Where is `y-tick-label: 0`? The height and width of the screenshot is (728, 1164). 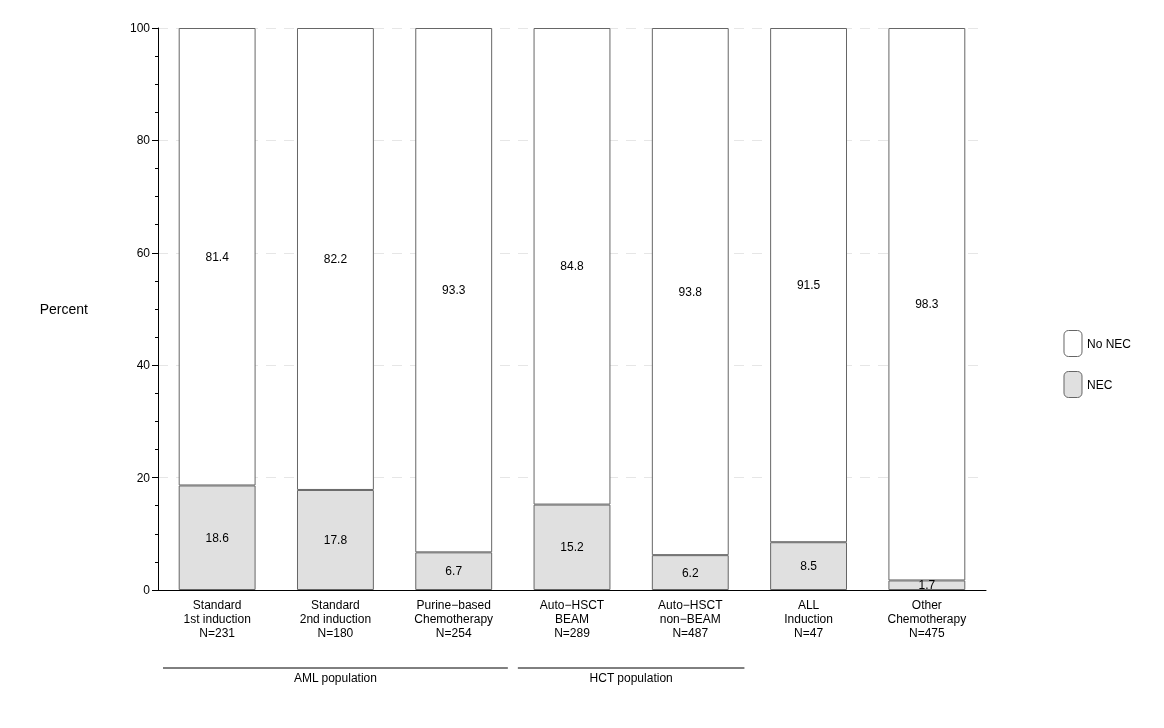
y-tick-label: 0 is located at coordinates (147, 590).